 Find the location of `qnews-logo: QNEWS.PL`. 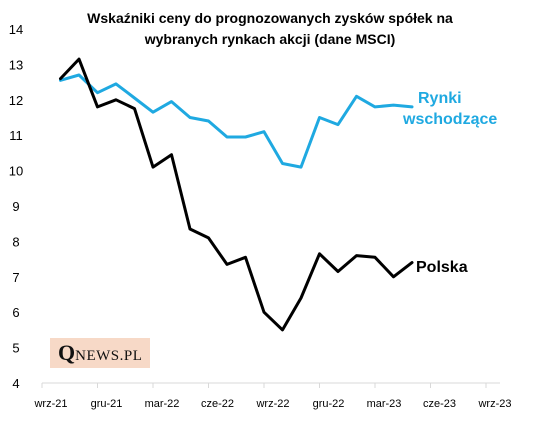

qnews-logo: QNEWS.PL is located at coordinates (100, 353).